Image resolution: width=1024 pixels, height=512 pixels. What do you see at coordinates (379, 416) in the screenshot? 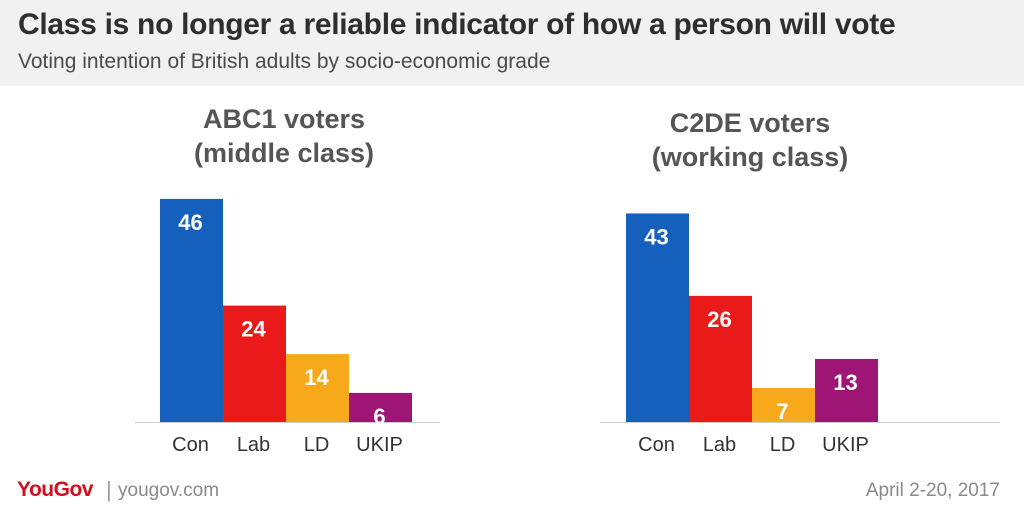
I see `data-label: 6` at bounding box center [379, 416].